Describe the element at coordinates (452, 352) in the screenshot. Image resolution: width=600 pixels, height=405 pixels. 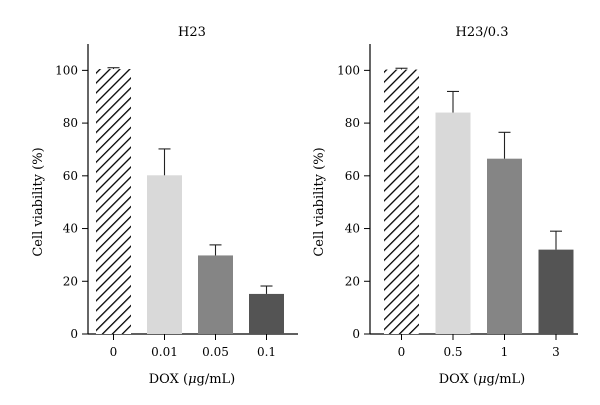
I see `x-tick-label: 0.5` at that location.